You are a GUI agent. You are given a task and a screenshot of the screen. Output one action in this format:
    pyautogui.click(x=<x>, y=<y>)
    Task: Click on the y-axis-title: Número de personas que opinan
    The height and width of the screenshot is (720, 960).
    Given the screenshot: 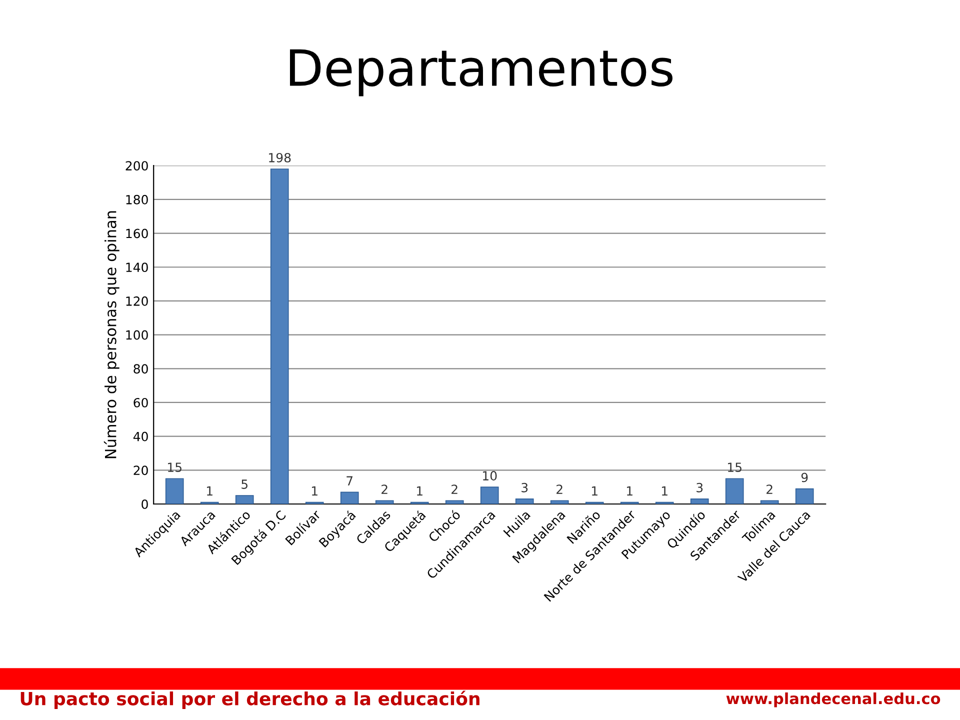 What is the action you would take?
    pyautogui.click(x=112, y=334)
    